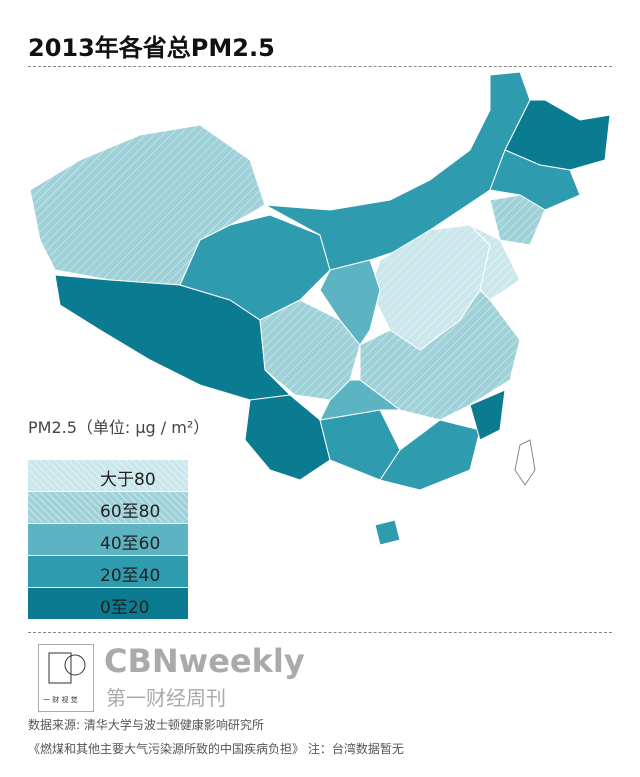  What do you see at coordinates (119, 427) in the screenshot?
I see `legend-title: PM2.5（单位: μg / m²）` at bounding box center [119, 427].